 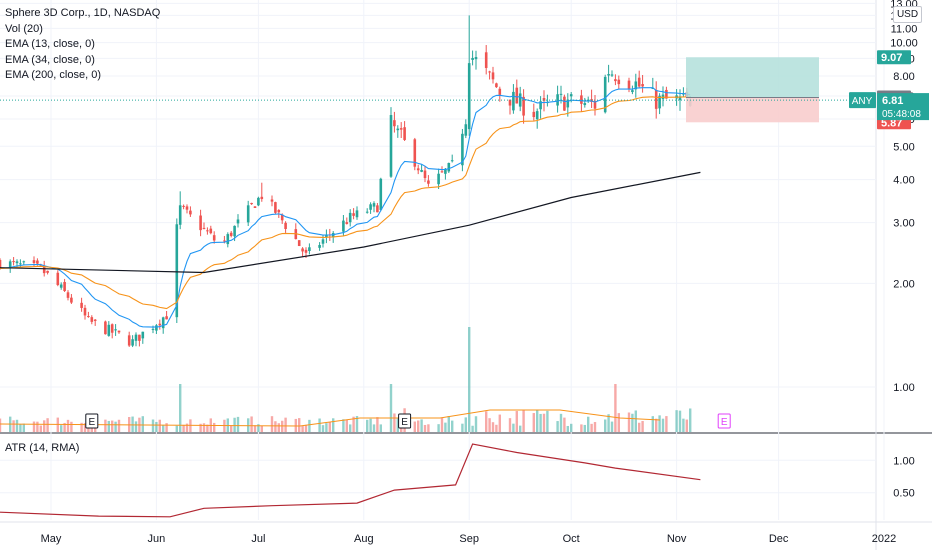 What do you see at coordinates (405, 421) in the screenshot?
I see `earnings-marker` at bounding box center [405, 421].